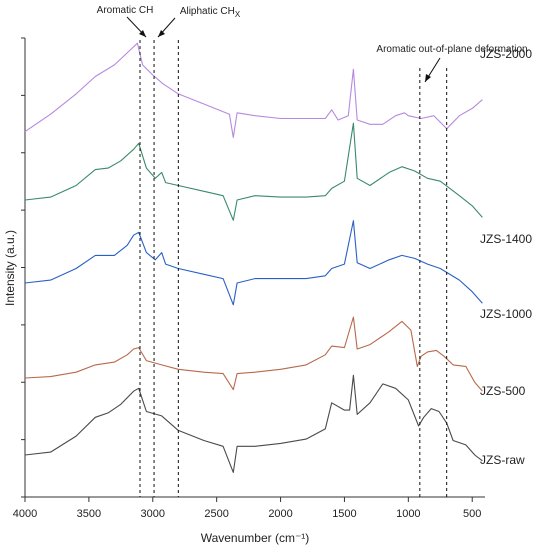 Image resolution: width=550 pixels, height=553 pixels. I want to click on x-tick-label: 1500, so click(344, 514).